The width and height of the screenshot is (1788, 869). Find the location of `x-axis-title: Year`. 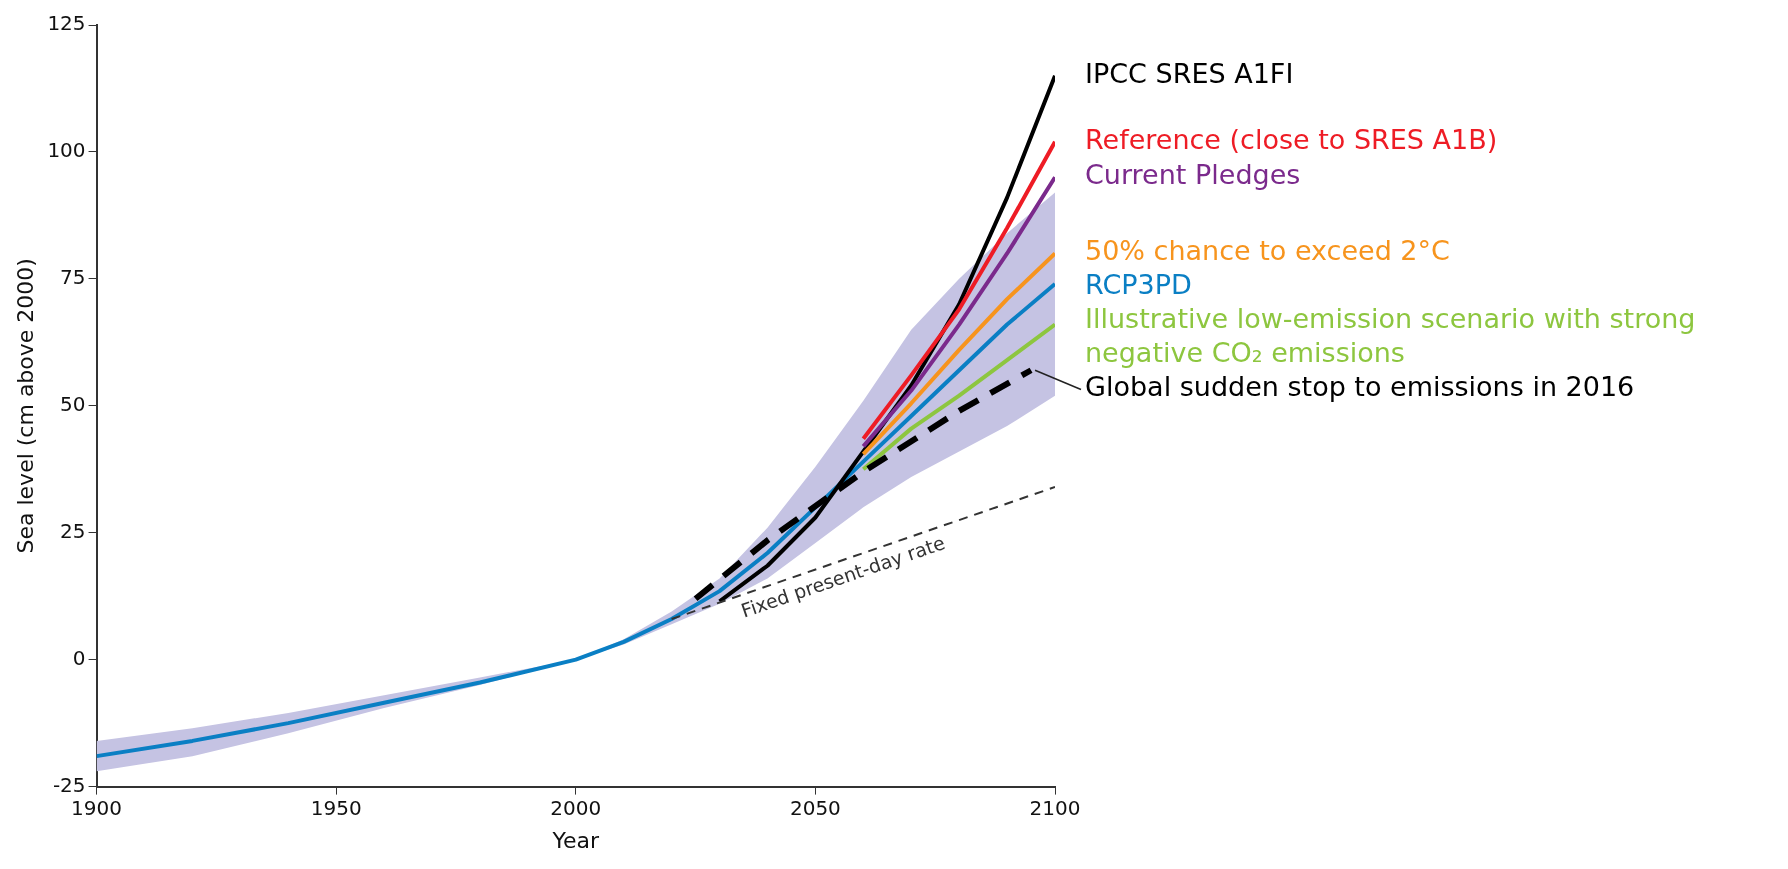

x-axis-title: Year is located at coordinates (576, 840).